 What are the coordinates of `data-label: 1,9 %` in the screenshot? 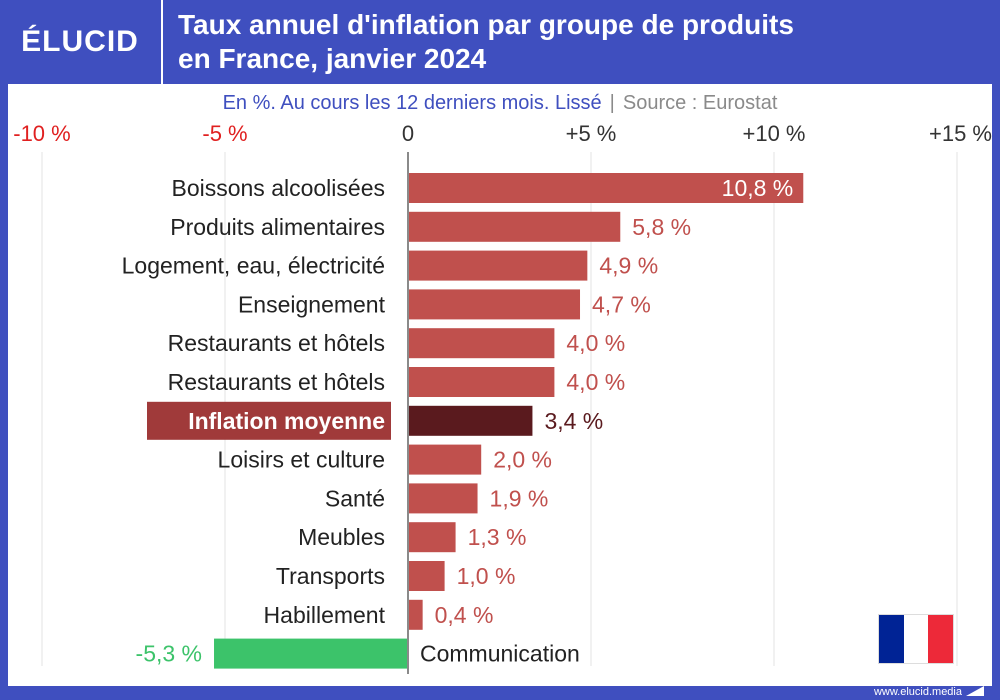 It's located at (519, 498).